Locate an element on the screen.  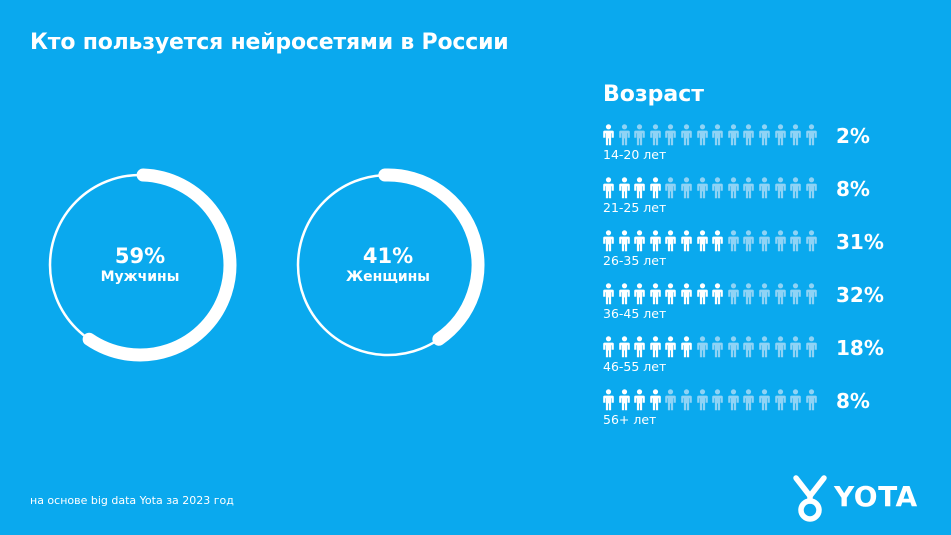
age-row-14-20: 2% 14-20 лет is located at coordinates (753, 150).